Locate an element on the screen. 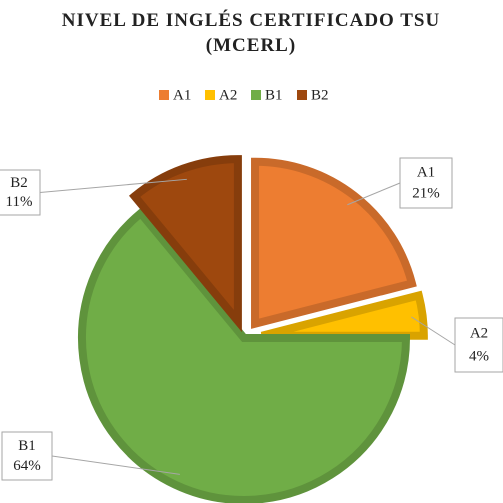  legend-label: A2 is located at coordinates (228, 95).